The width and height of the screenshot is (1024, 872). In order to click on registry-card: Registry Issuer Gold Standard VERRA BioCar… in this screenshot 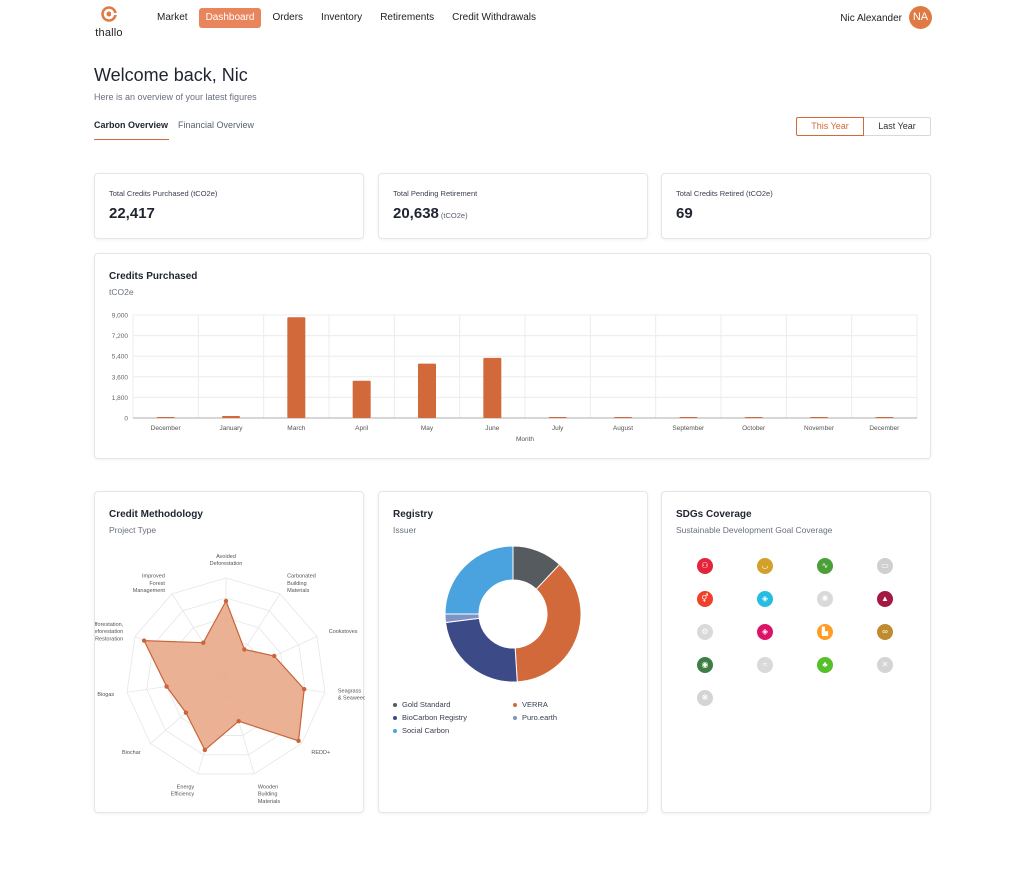, I will do `click(513, 652)`.